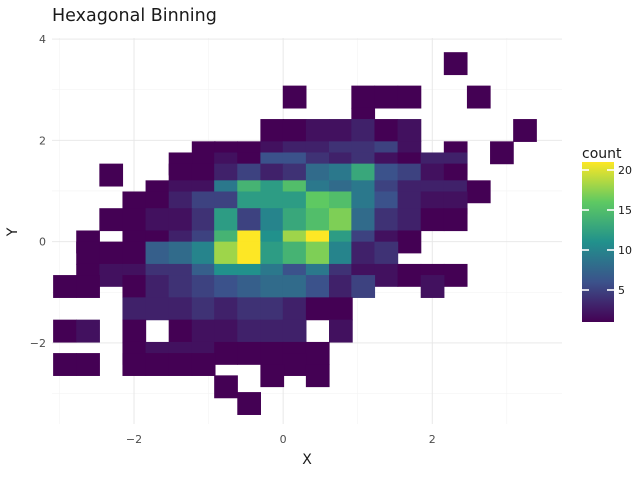 The image size is (640, 480). I want to click on x-tick-label: 2, so click(432, 439).